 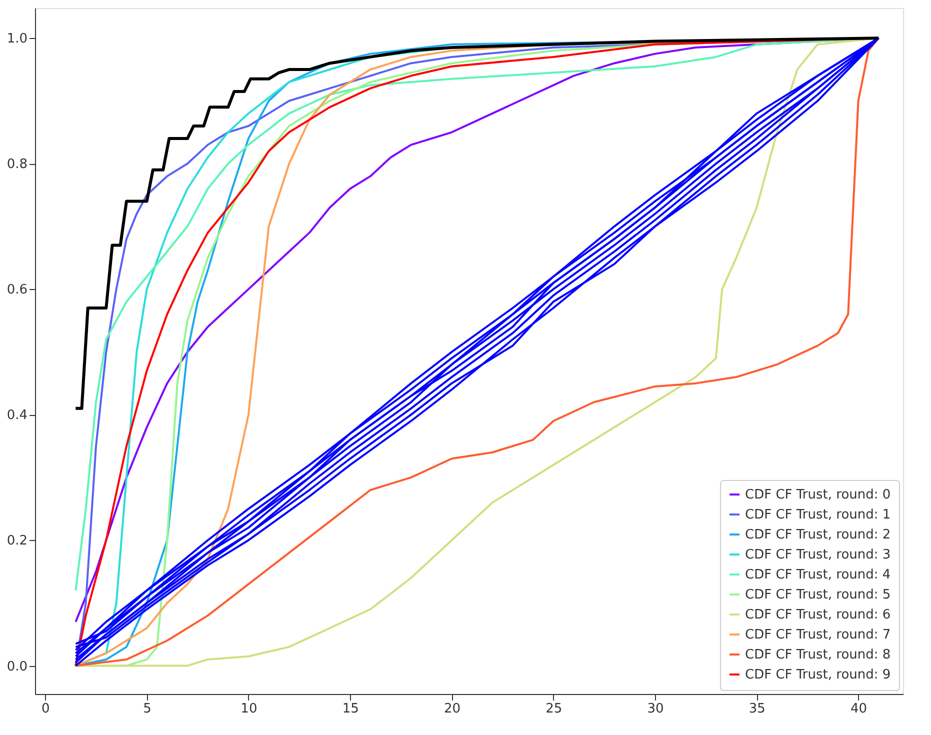 What do you see at coordinates (818, 555) in the screenshot?
I see `legend-label: CDF CF Trust, round: 3` at bounding box center [818, 555].